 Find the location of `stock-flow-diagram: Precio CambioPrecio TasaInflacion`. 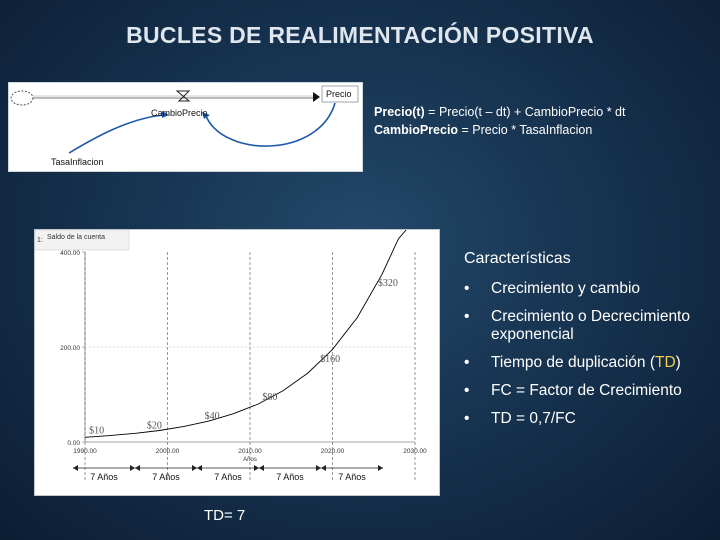

stock-flow-diagram: Precio CambioPrecio TasaInflacion is located at coordinates (185, 127).